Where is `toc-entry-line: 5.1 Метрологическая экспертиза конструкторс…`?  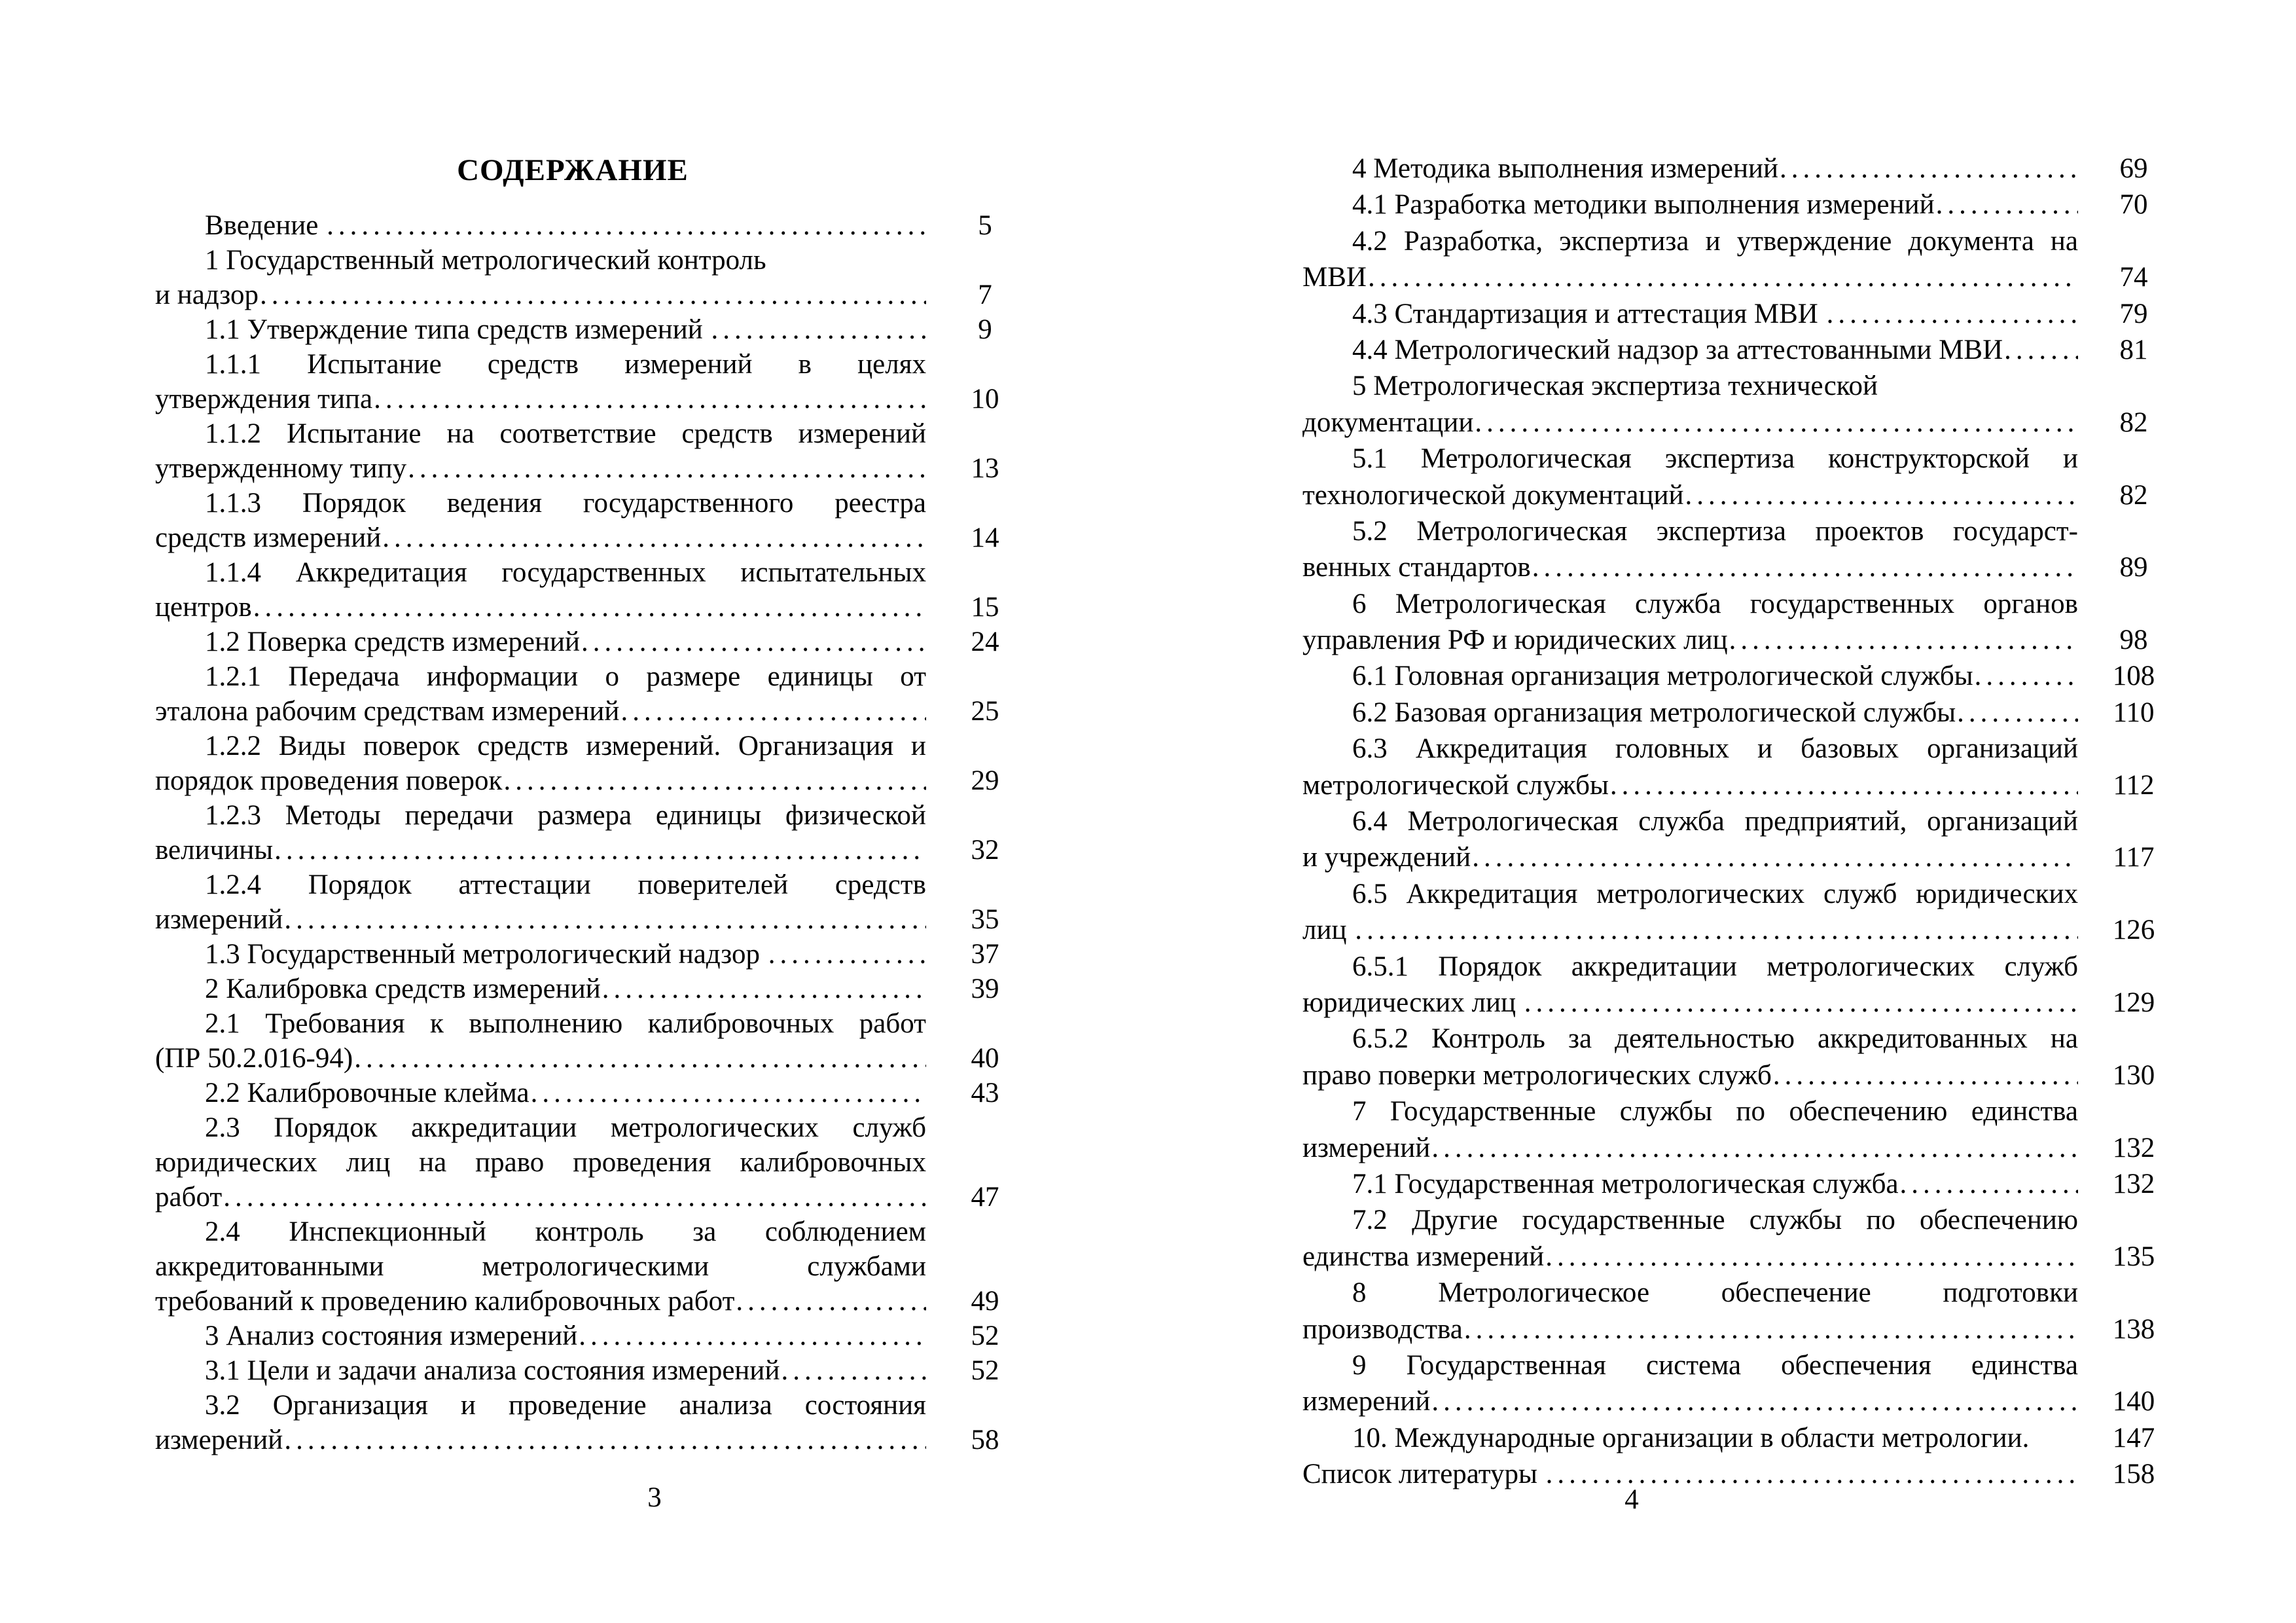
toc-entry-line: 5.1 Метрологическая экспертиза конструкторс… is located at coordinates (1690, 459).